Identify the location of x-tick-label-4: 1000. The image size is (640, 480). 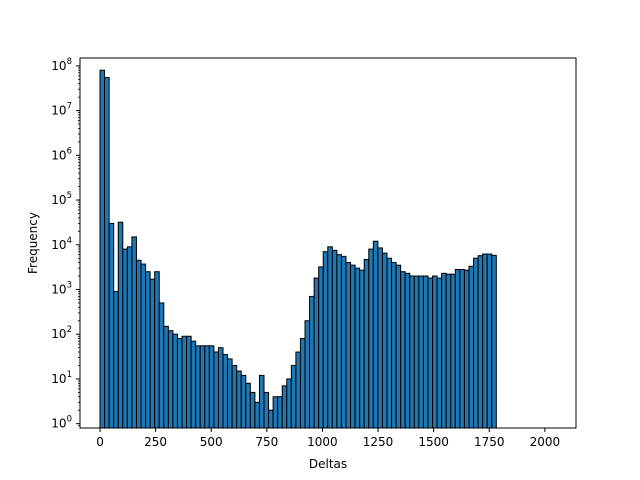
(322, 442).